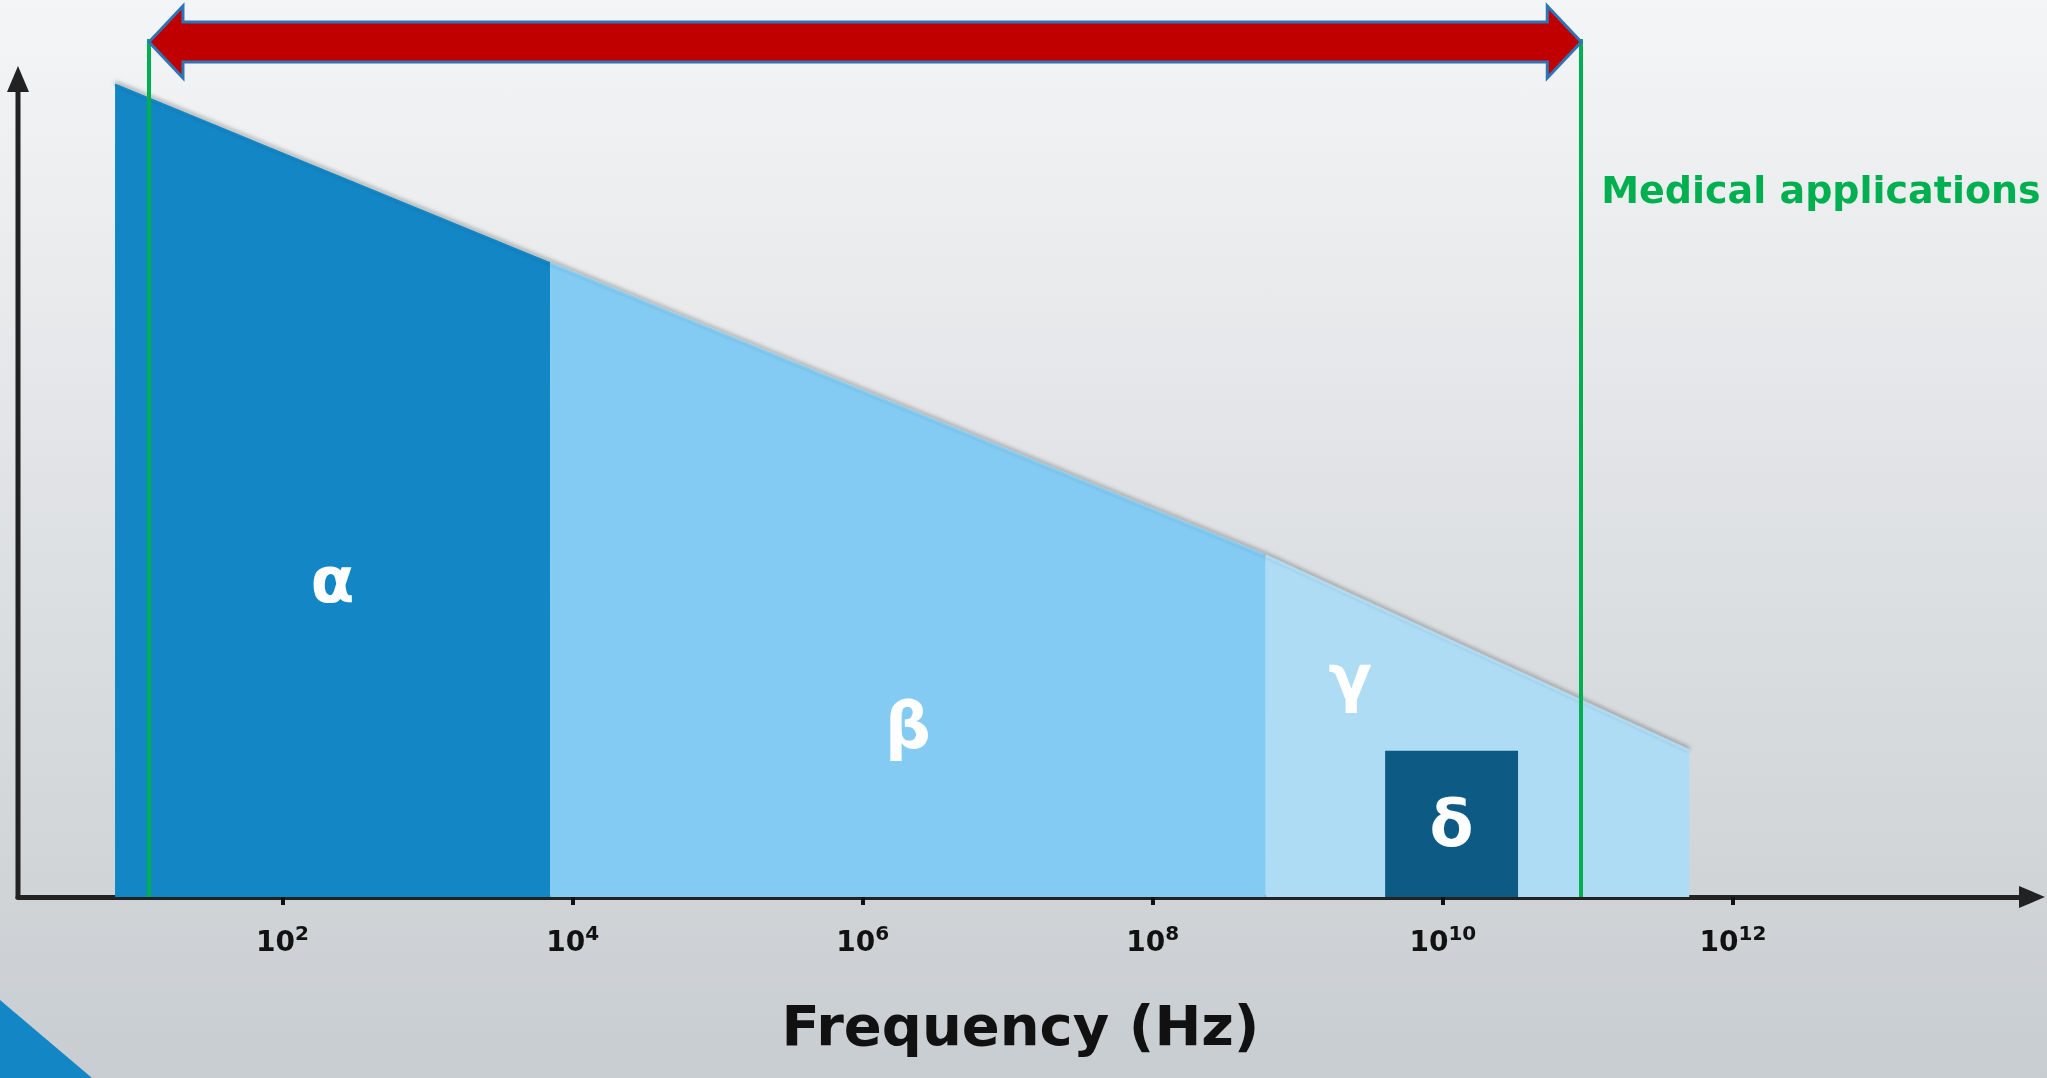 Image resolution: width=2047 pixels, height=1078 pixels. What do you see at coordinates (1350, 677) in the screenshot?
I see `series-label: γ` at bounding box center [1350, 677].